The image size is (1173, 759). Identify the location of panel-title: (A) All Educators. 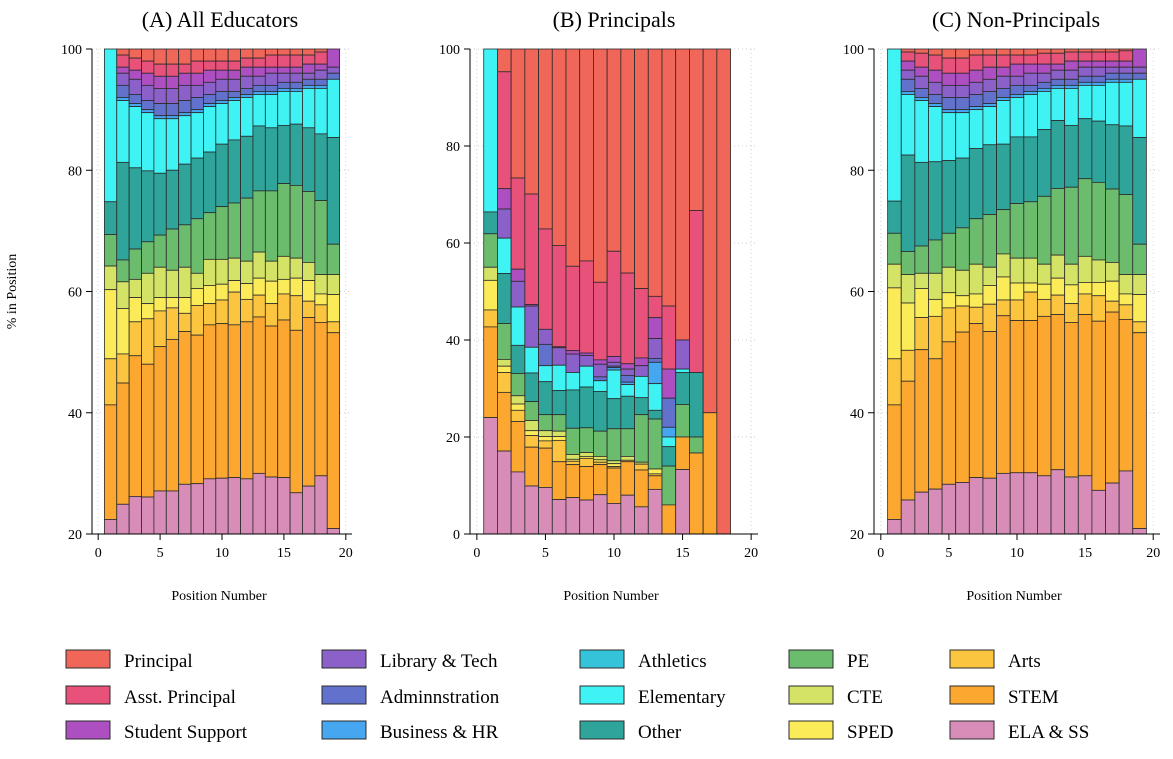
(220, 19).